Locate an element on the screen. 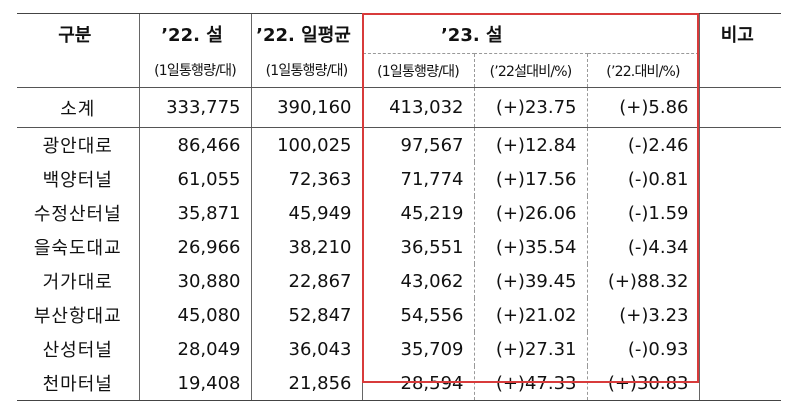 Image resolution: width=800 pixels, height=402 pixels. cell-2023: 43,062 is located at coordinates (417, 281).